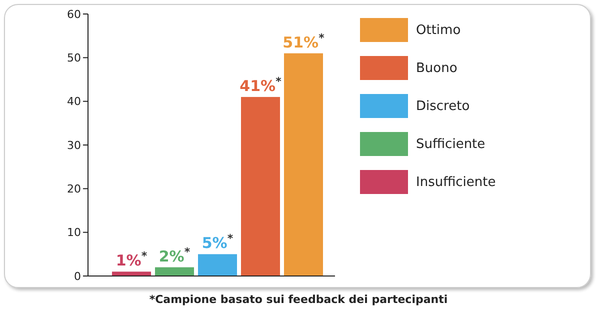 This screenshot has width=597, height=320. Describe the element at coordinates (174, 255) in the screenshot. I see `data-label: 2%$^{*}$` at that location.